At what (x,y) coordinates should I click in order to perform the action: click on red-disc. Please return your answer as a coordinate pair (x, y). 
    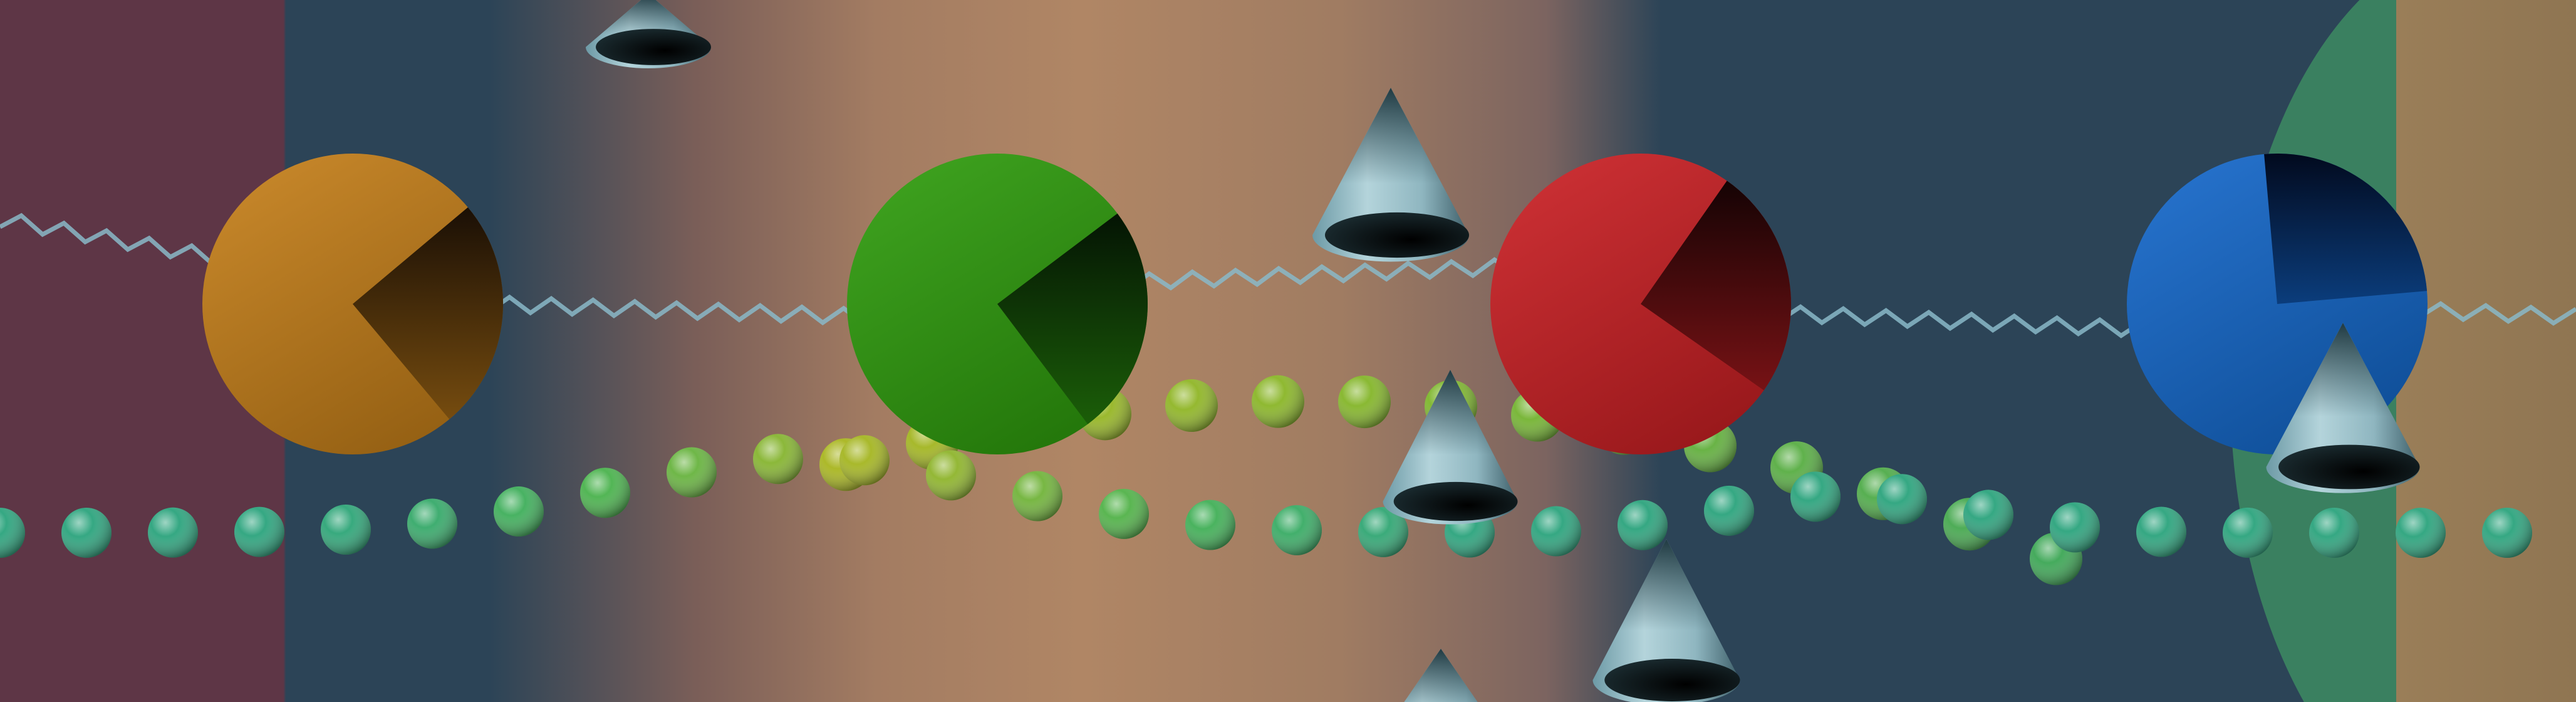
    Looking at the image, I should click on (1641, 304).